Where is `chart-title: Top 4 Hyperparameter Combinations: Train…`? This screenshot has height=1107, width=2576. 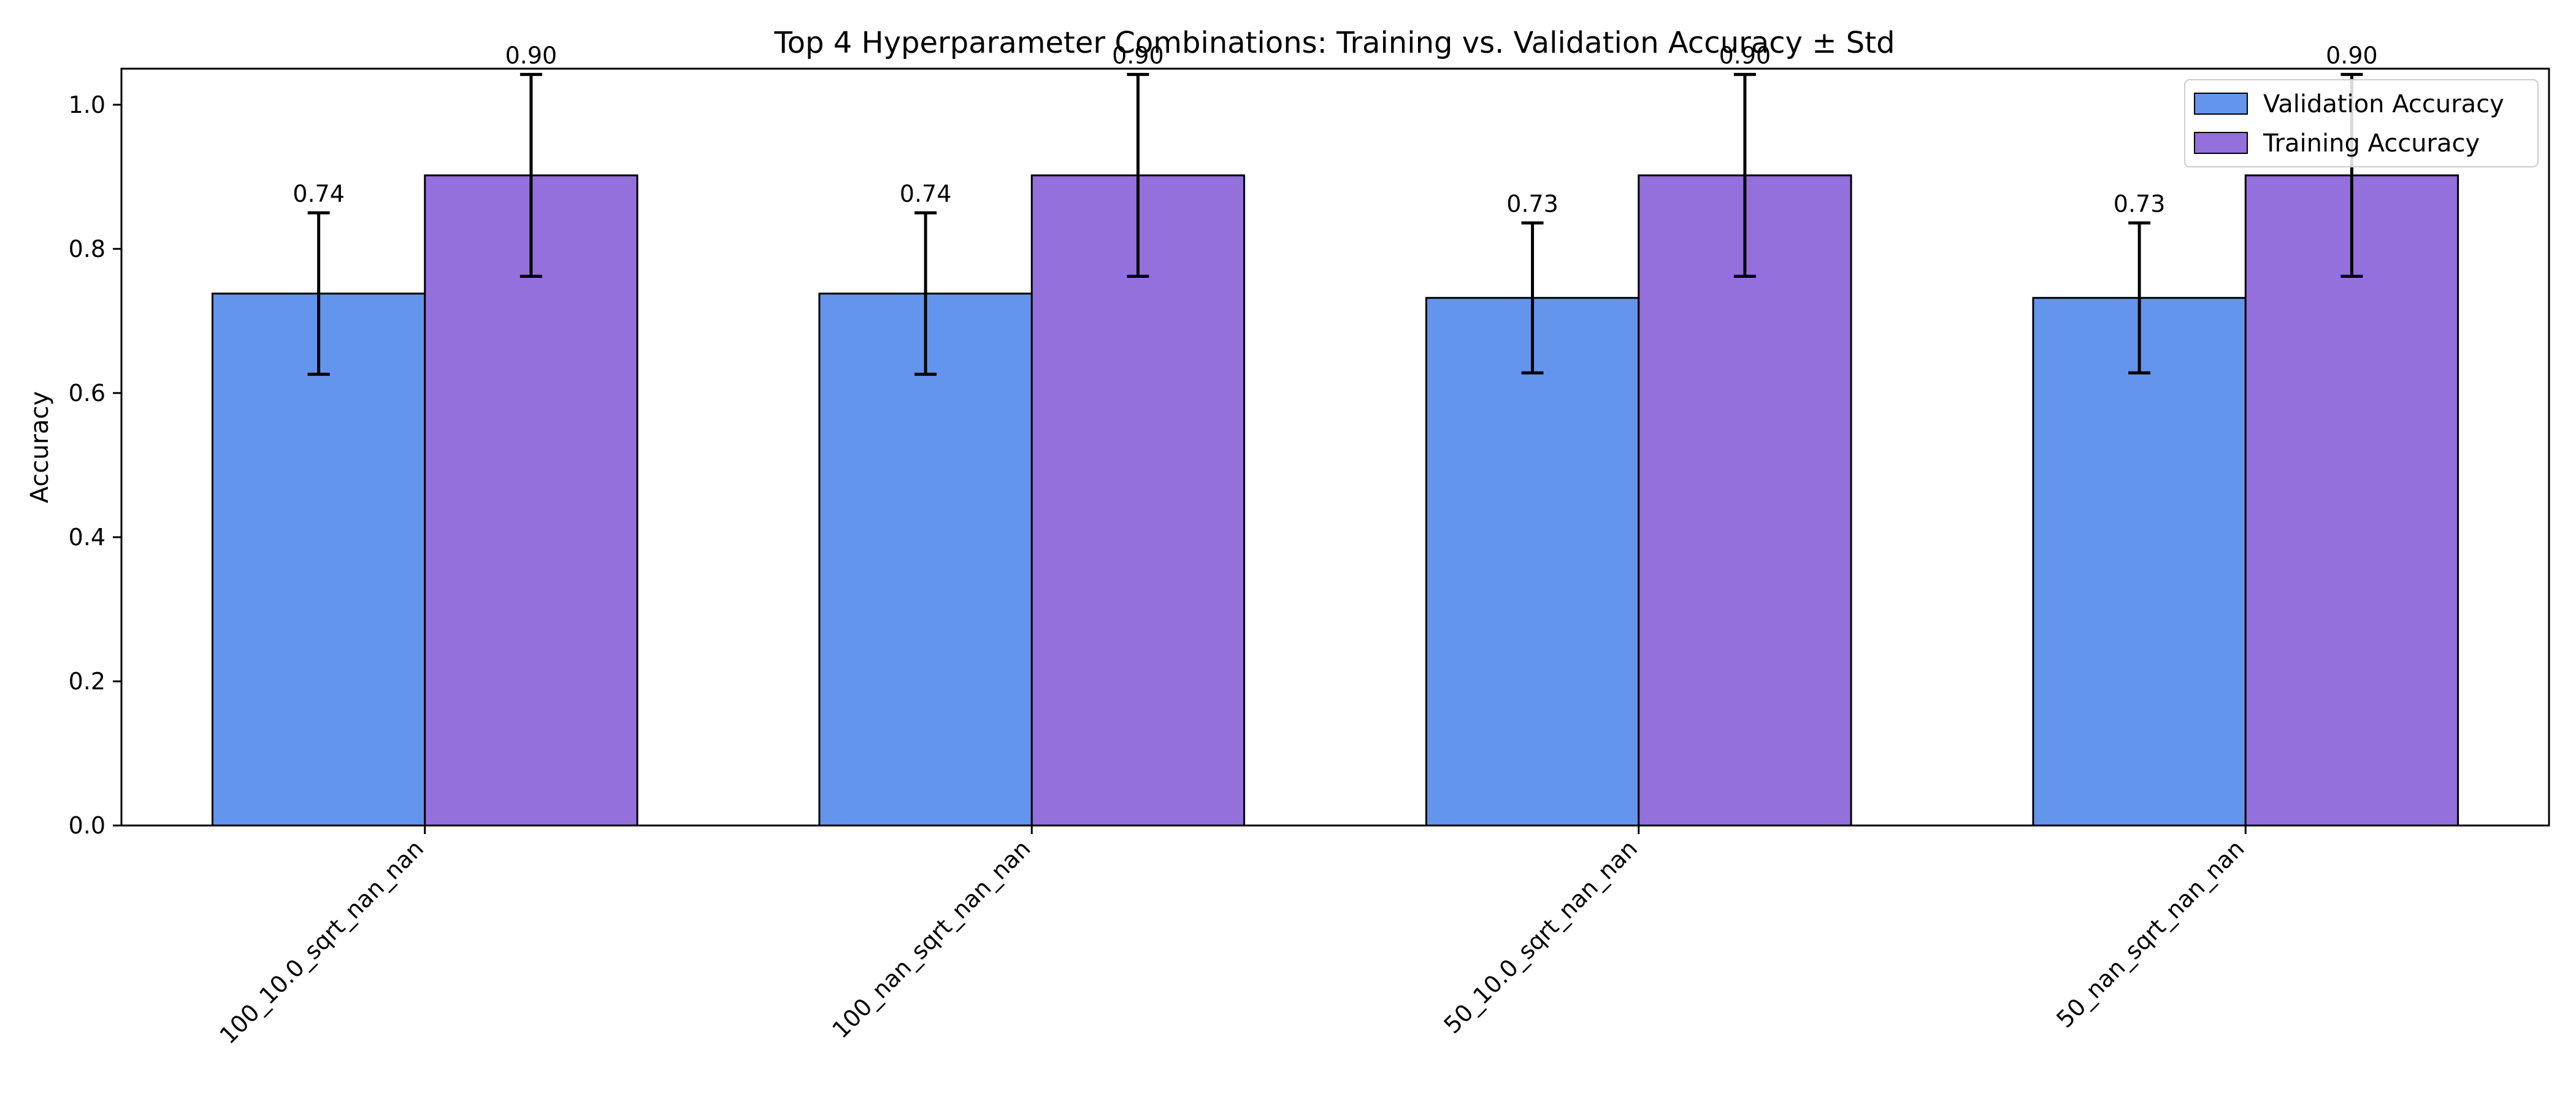 chart-title: Top 4 Hyperparameter Combinations: Train… is located at coordinates (1334, 43).